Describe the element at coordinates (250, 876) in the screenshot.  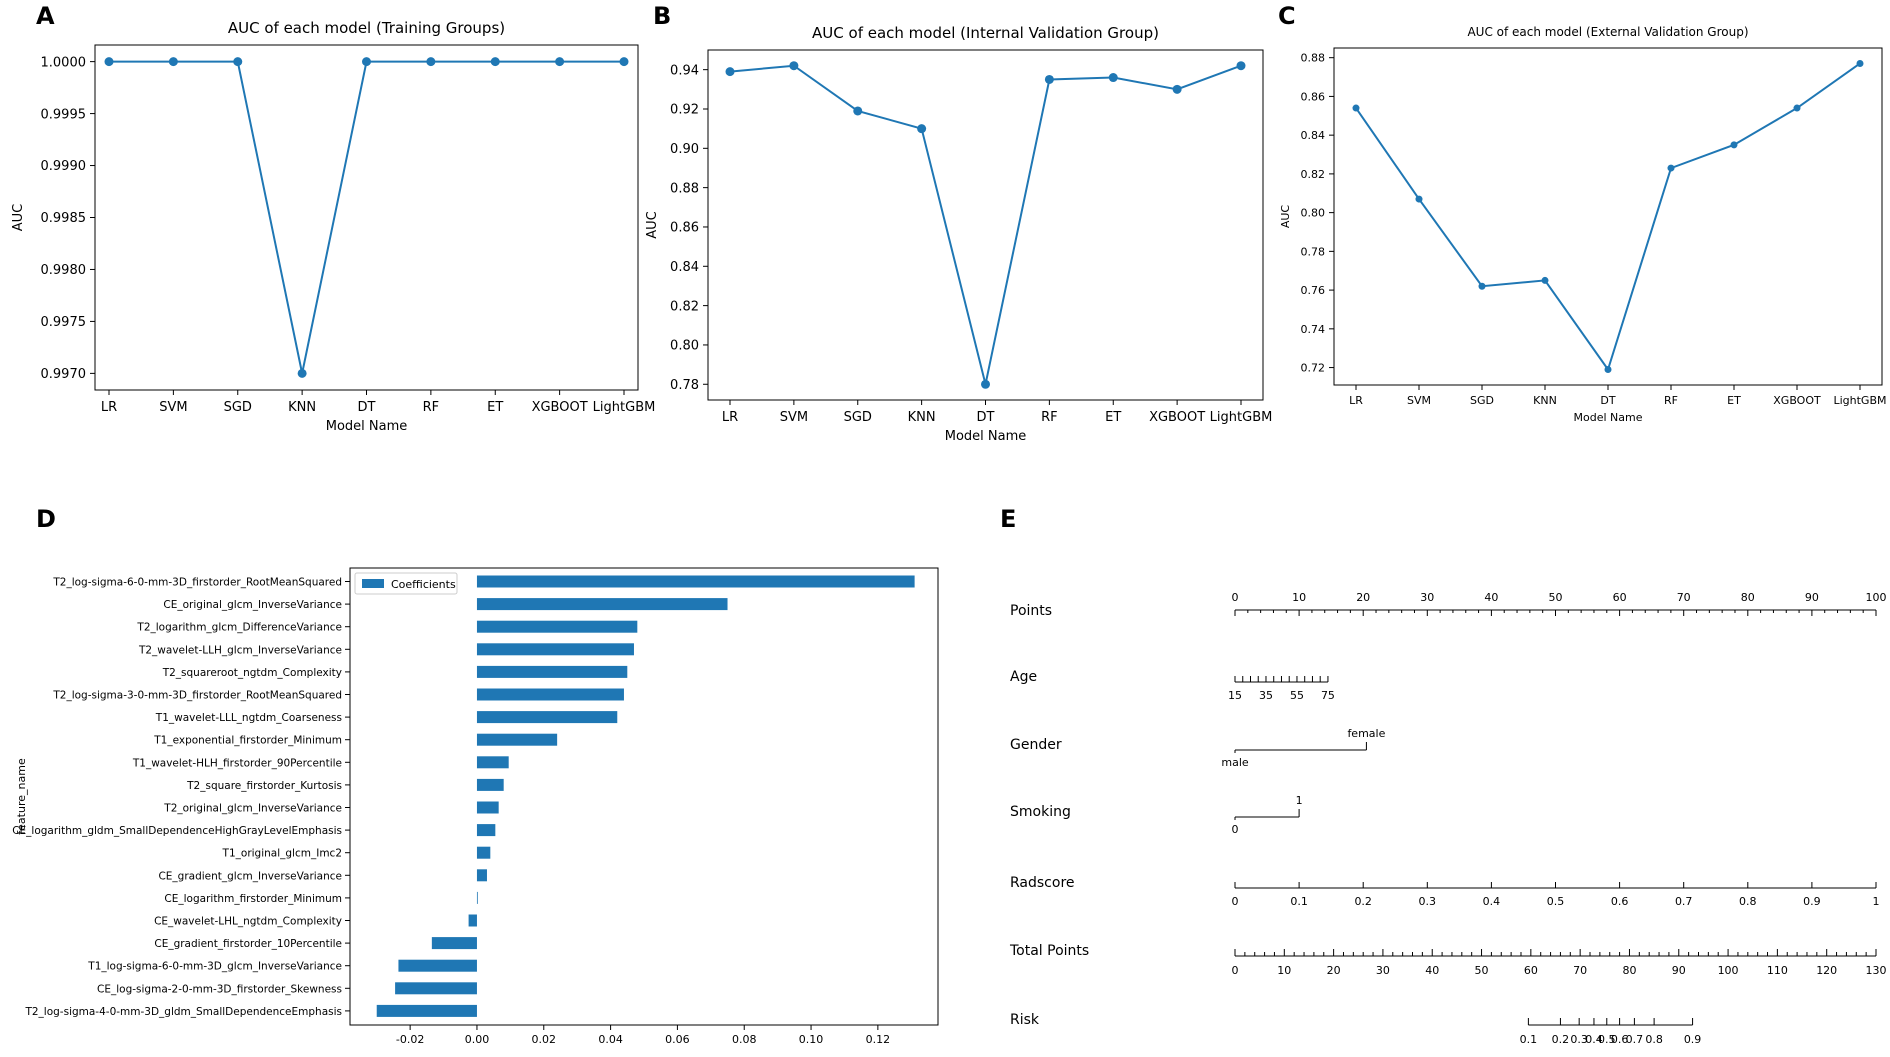
I see `feature-label: CE_gradient_glcm_InverseVariance` at that location.